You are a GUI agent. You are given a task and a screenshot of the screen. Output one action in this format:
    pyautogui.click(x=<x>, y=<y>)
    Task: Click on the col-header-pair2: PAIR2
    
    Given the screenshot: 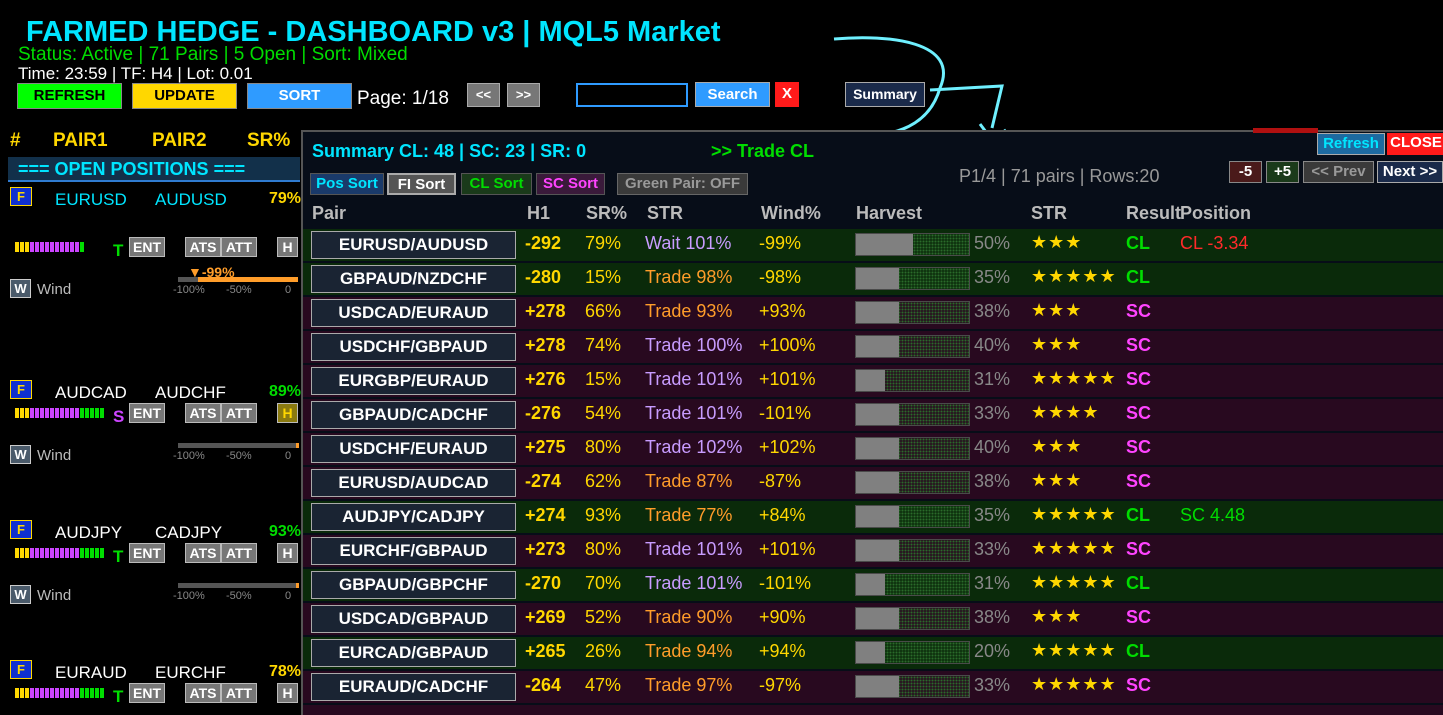 What is the action you would take?
    pyautogui.click(x=179, y=140)
    